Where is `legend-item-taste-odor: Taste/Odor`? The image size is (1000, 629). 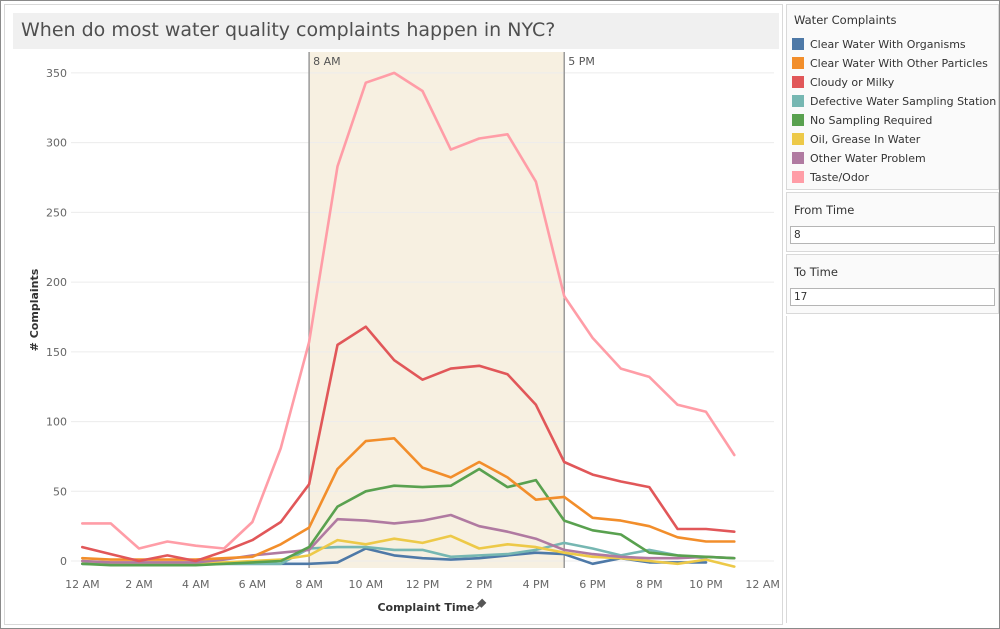 legend-item-taste-odor: Taste/Odor is located at coordinates (830, 177).